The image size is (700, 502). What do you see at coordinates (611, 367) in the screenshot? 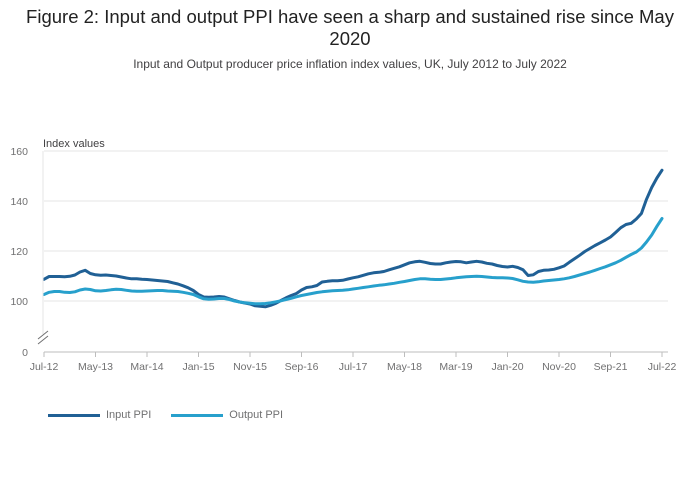
I see `x-tick-label: Sep-21` at bounding box center [611, 367].